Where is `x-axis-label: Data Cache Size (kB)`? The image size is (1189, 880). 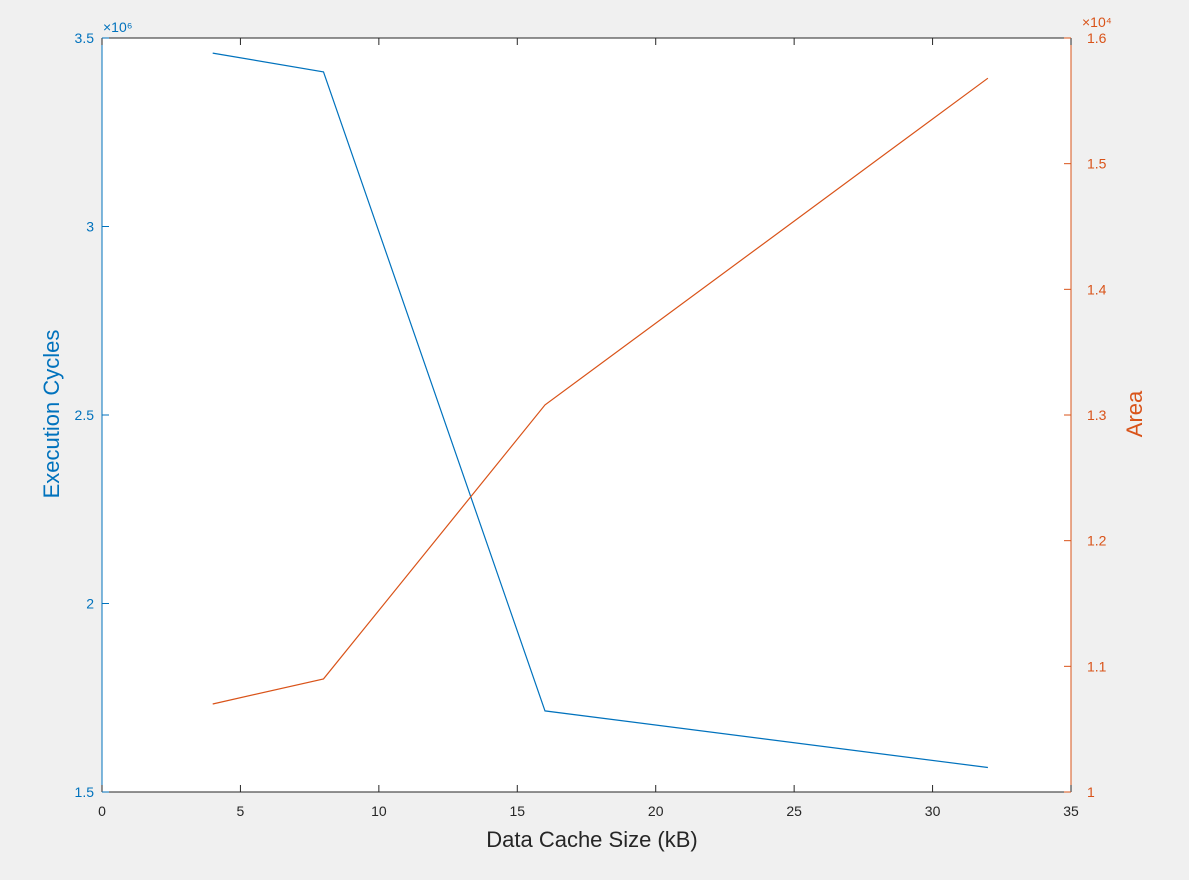 x-axis-label: Data Cache Size (kB) is located at coordinates (592, 839).